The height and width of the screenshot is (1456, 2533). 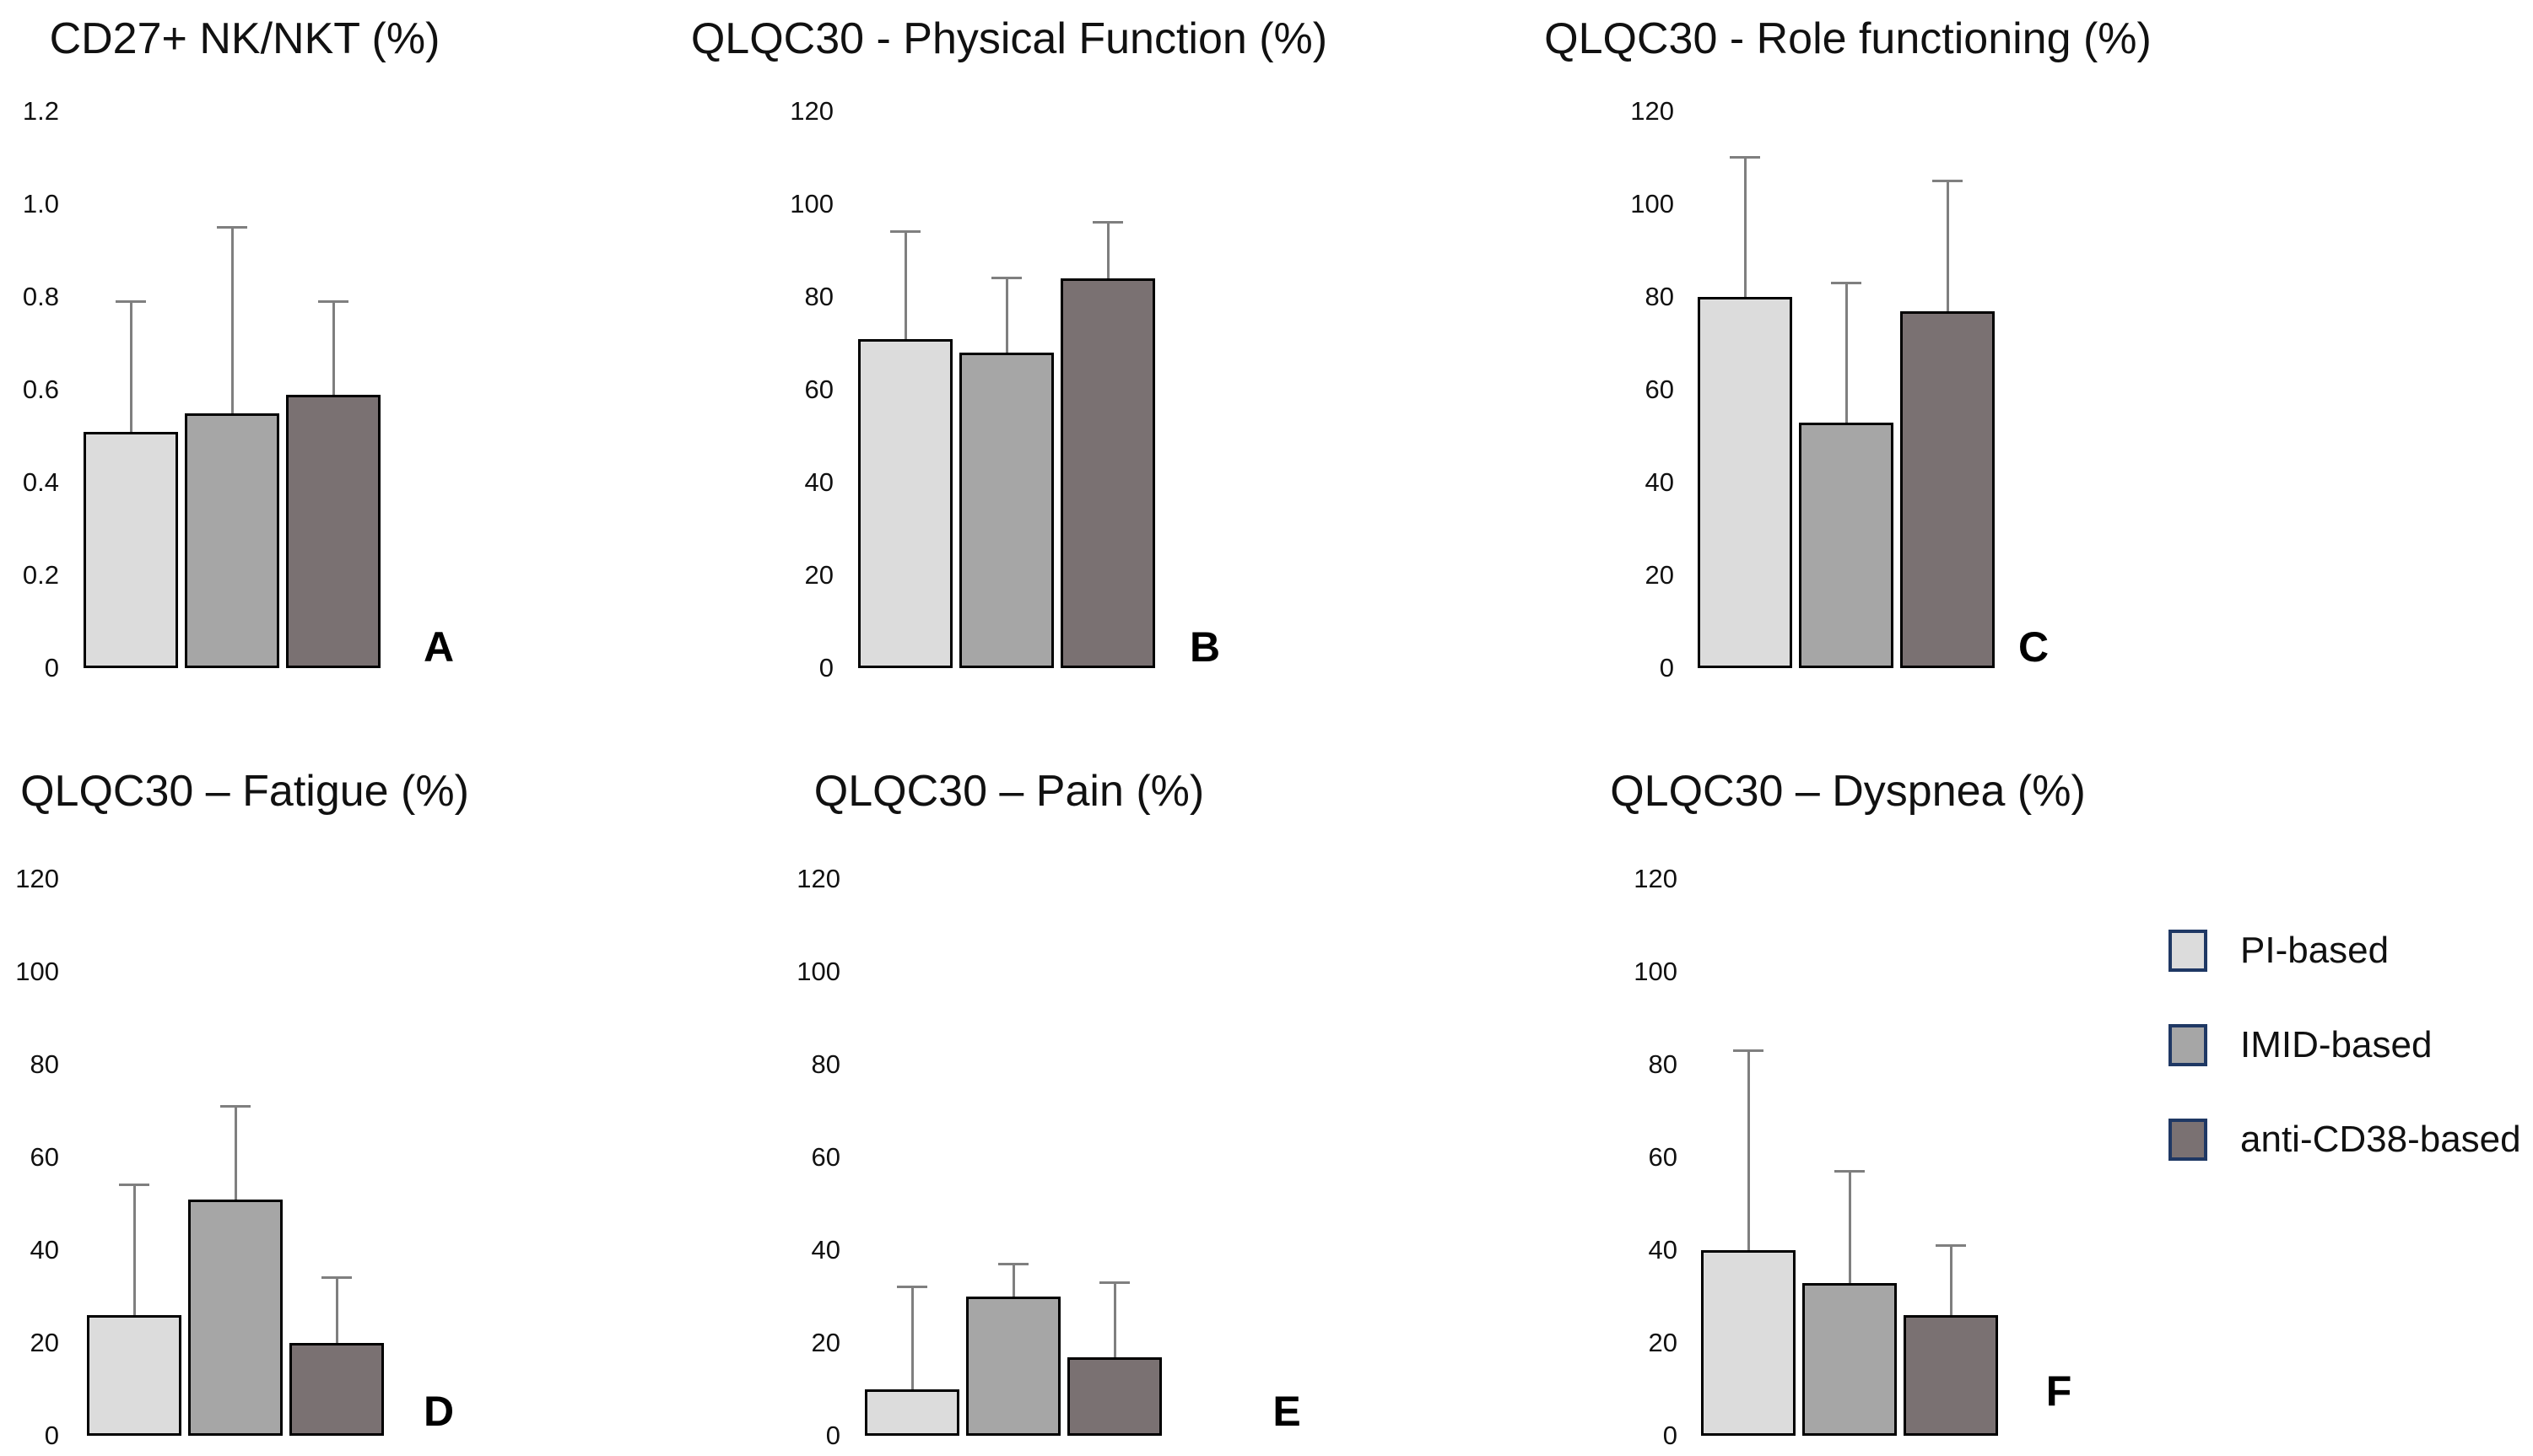 I want to click on chart-title-E: QLQC30 – Pain (%), so click(x=1009, y=791).